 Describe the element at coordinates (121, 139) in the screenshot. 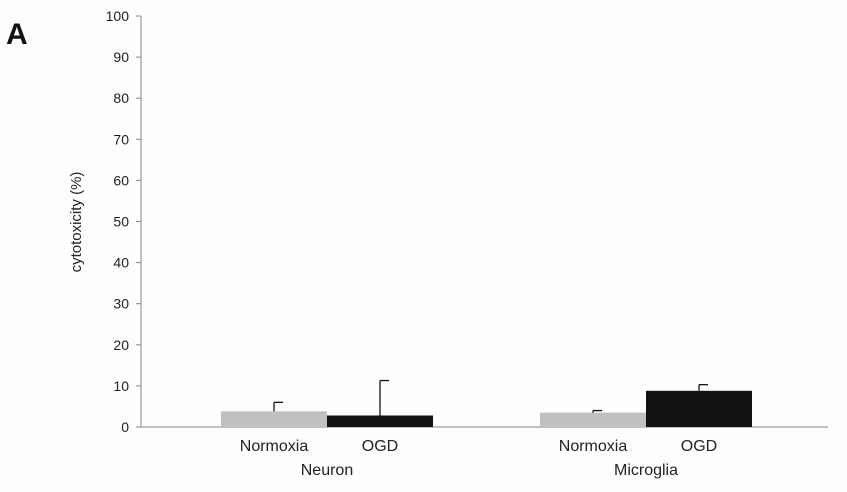

I see `y-tick-label: 70` at that location.